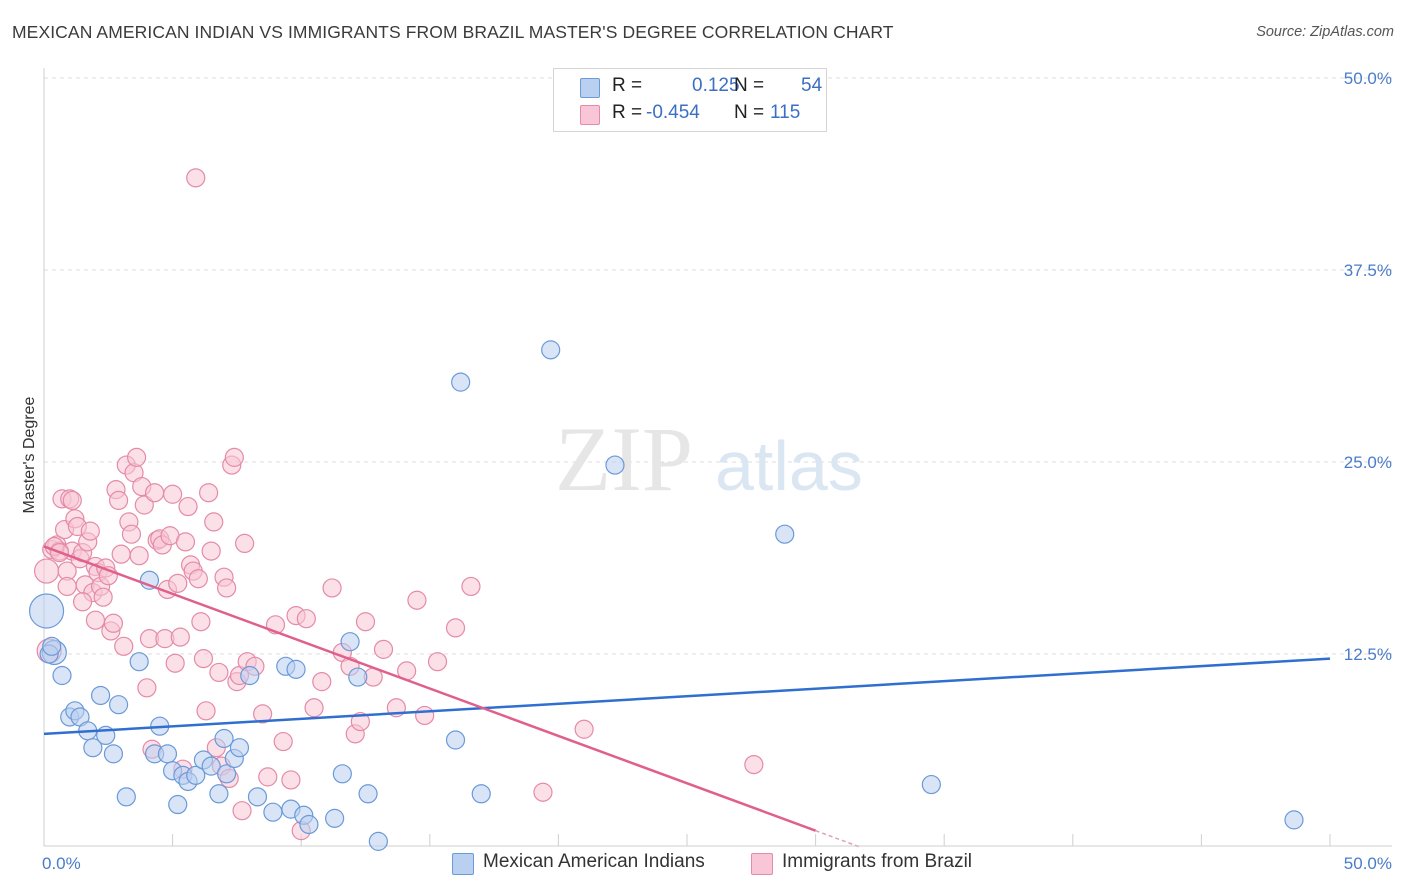 This screenshot has height=892, width=1406. What do you see at coordinates (1368, 654) in the screenshot?
I see `y-tick-label: 12.5%` at bounding box center [1368, 654].